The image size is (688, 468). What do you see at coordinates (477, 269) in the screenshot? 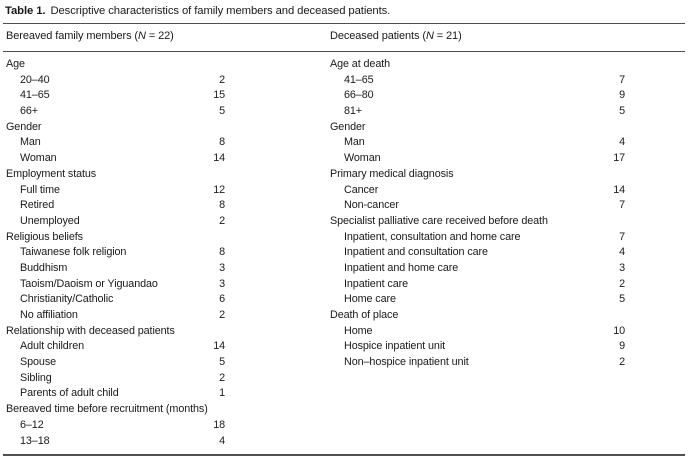
I see `table-row: Inpatient and home care 3` at bounding box center [477, 269].